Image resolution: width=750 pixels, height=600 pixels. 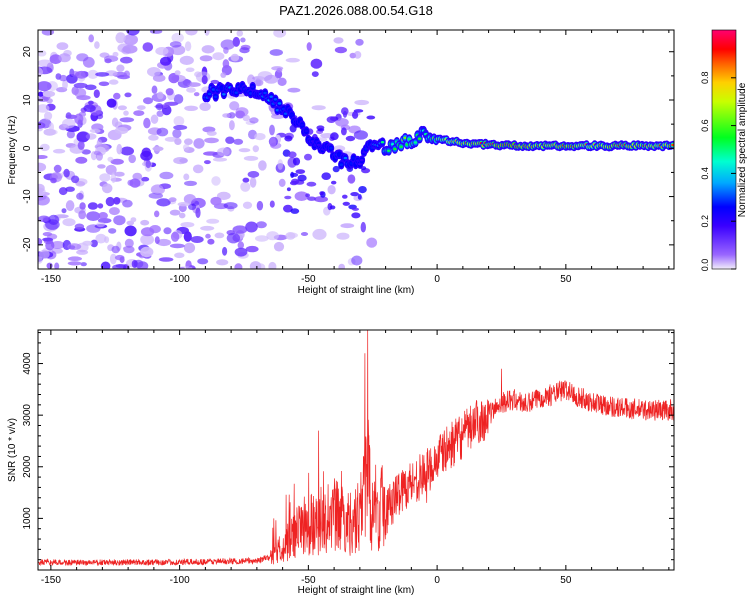 What do you see at coordinates (27, 244) in the screenshot?
I see `y-tick-label: -20` at bounding box center [27, 244].